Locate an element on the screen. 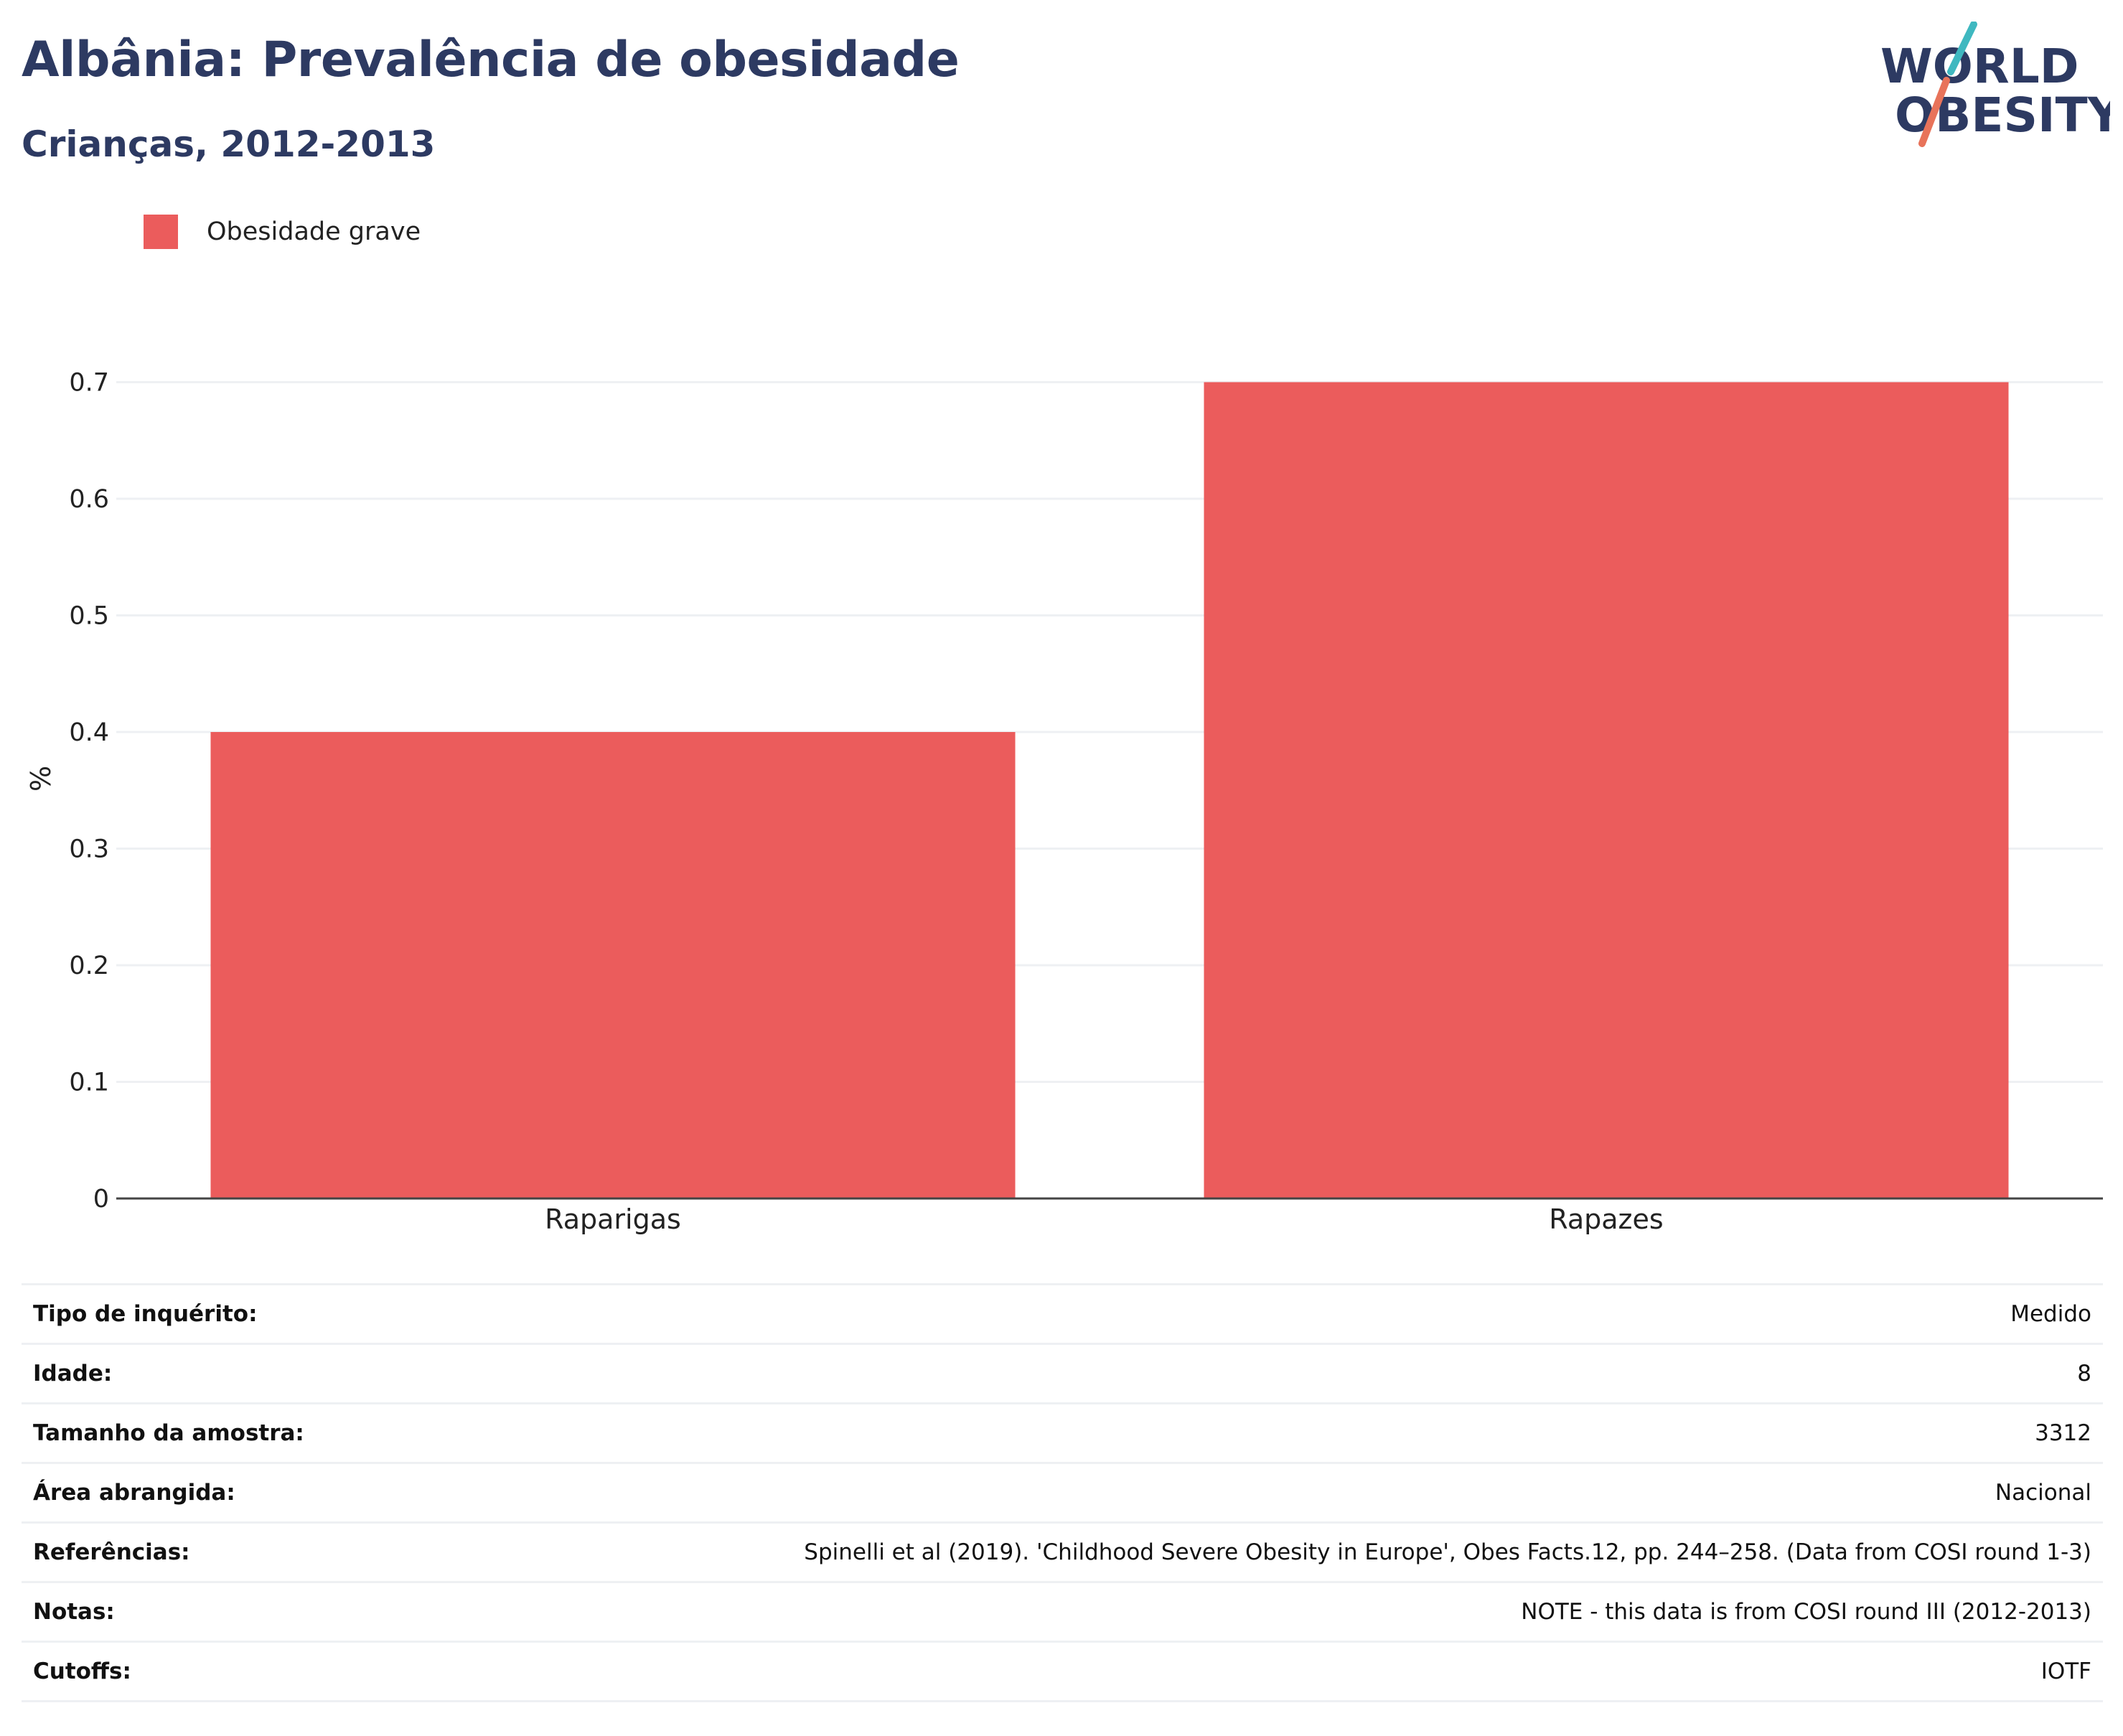 This screenshot has width=2123, height=1736. info-key: Tipo de inquérito: is located at coordinates (145, 1314).